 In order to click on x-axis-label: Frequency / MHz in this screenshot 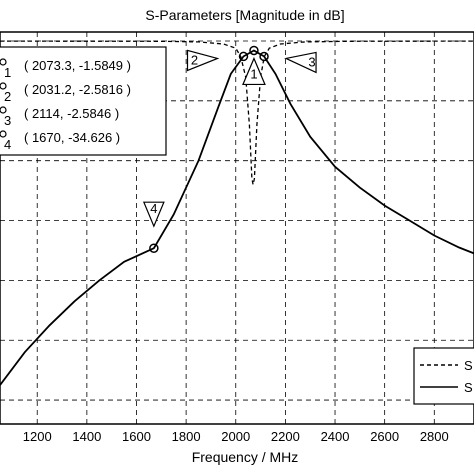, I will do `click(245, 457)`.